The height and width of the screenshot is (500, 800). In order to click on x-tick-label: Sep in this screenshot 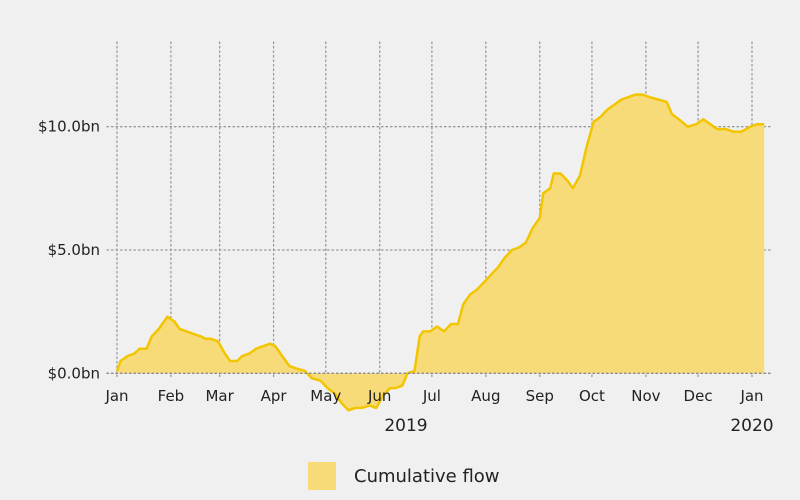, I will do `click(540, 396)`.